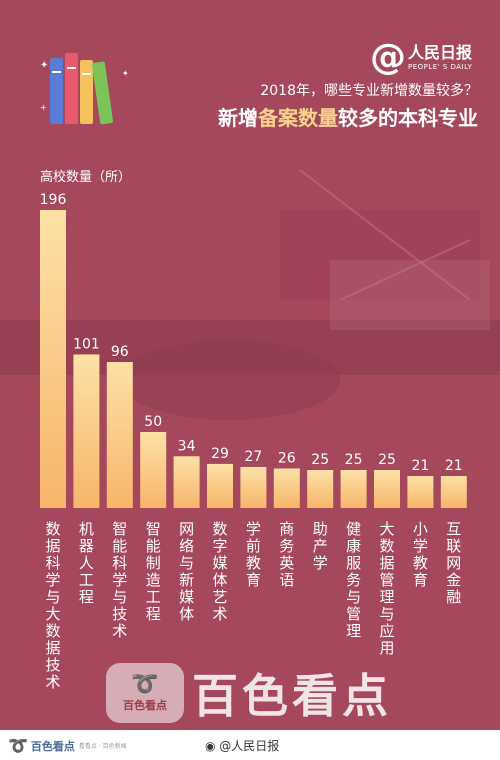 The width and height of the screenshot is (500, 760). I want to click on bar-value-label: 29, so click(220, 454).